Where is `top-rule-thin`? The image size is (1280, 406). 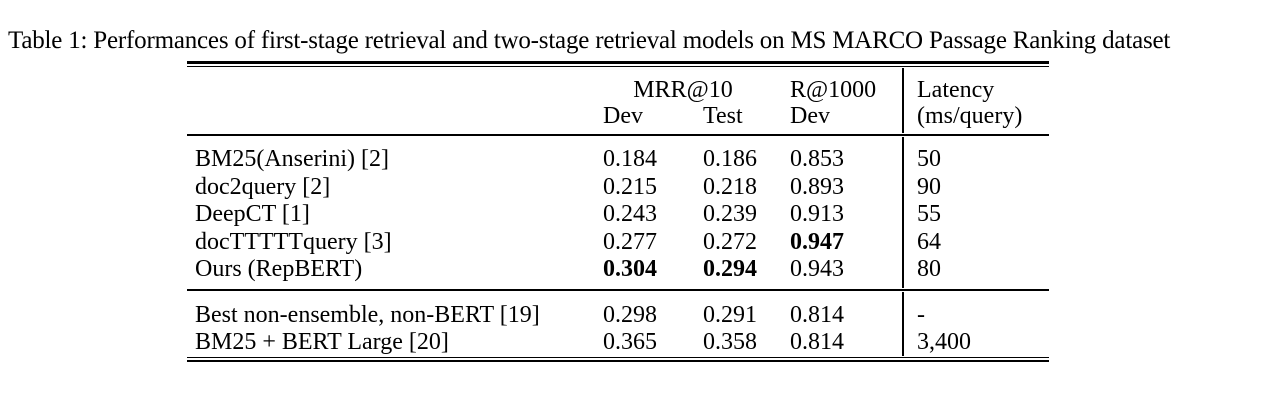
top-rule-thin is located at coordinates (618, 66).